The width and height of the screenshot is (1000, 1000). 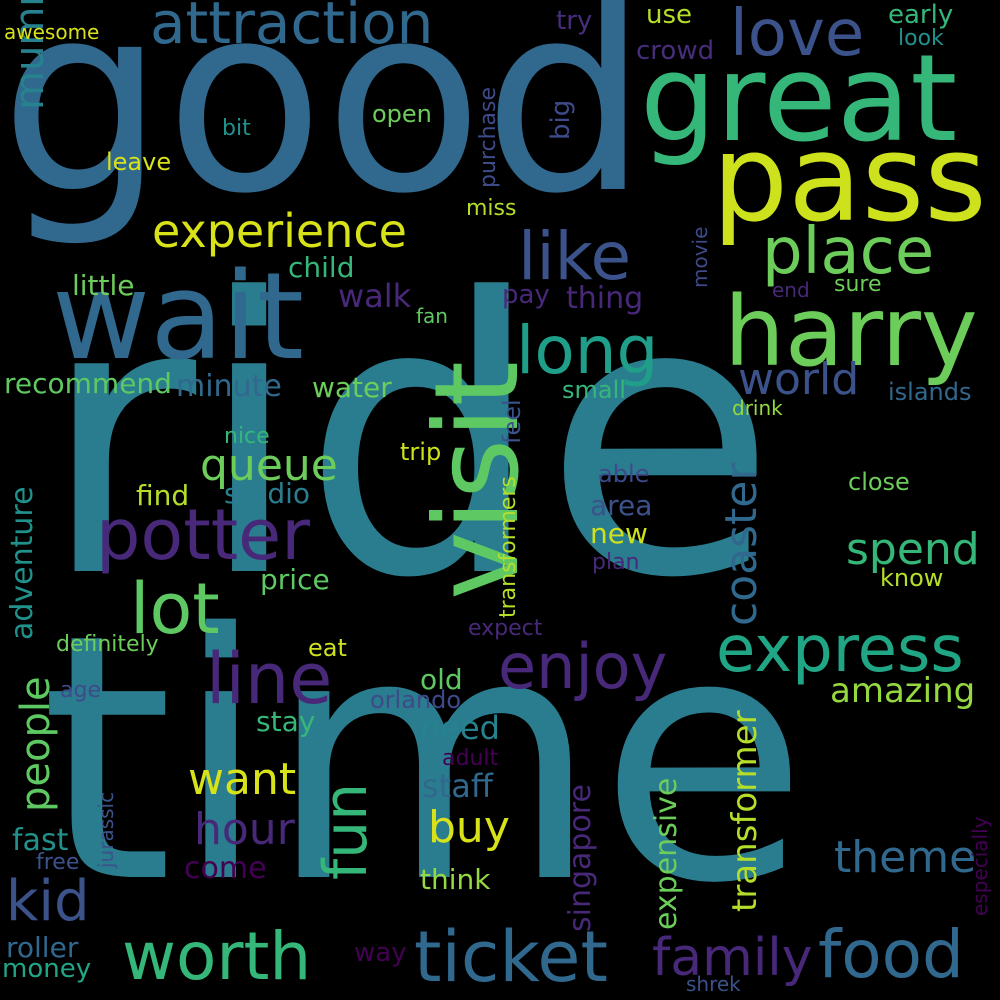 I want to click on word-free: free, so click(x=58, y=862).